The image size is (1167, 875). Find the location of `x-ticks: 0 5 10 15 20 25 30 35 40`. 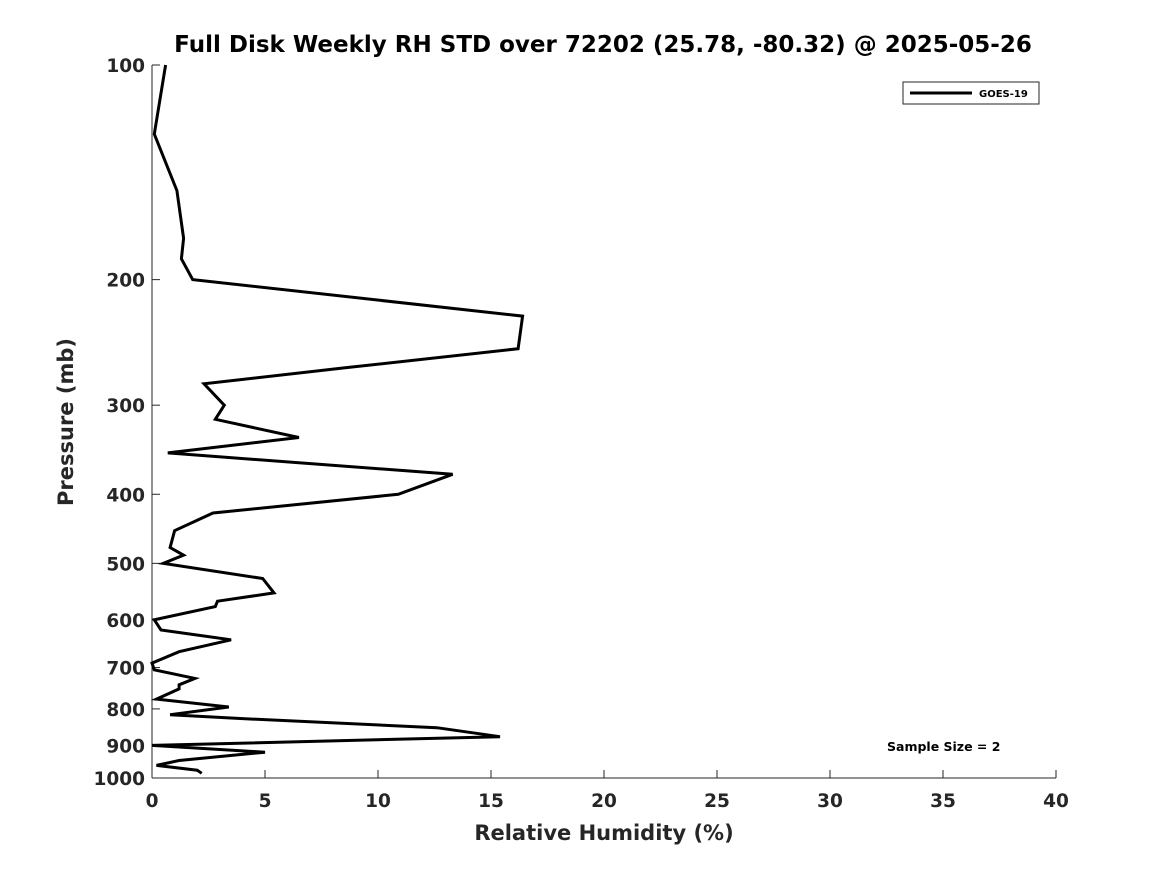

x-ticks: 0 5 10 15 20 25 30 35 40 is located at coordinates (607, 791).